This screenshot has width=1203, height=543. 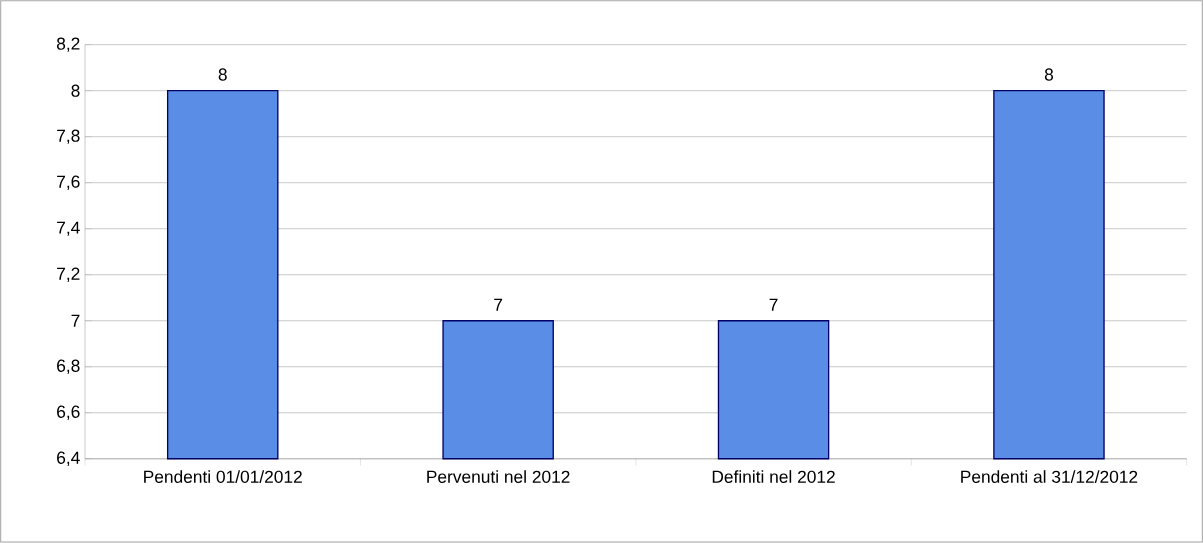 What do you see at coordinates (68, 367) in the screenshot?
I see `y-tick-label: 6,8` at bounding box center [68, 367].